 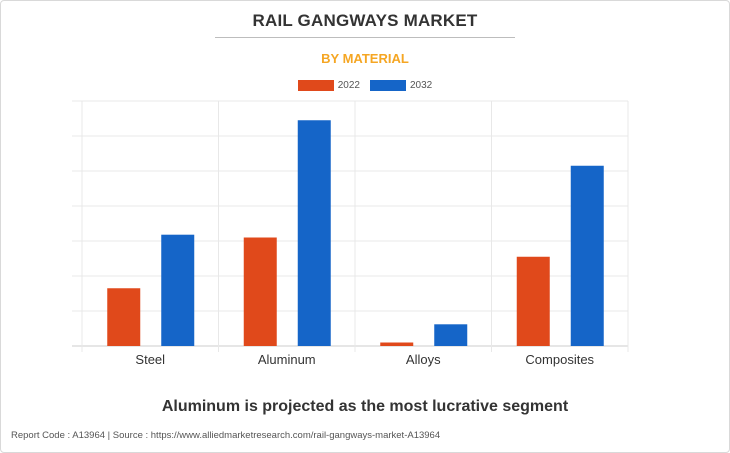 What do you see at coordinates (315, 85) in the screenshot?
I see `legend-swatch-2022` at bounding box center [315, 85].